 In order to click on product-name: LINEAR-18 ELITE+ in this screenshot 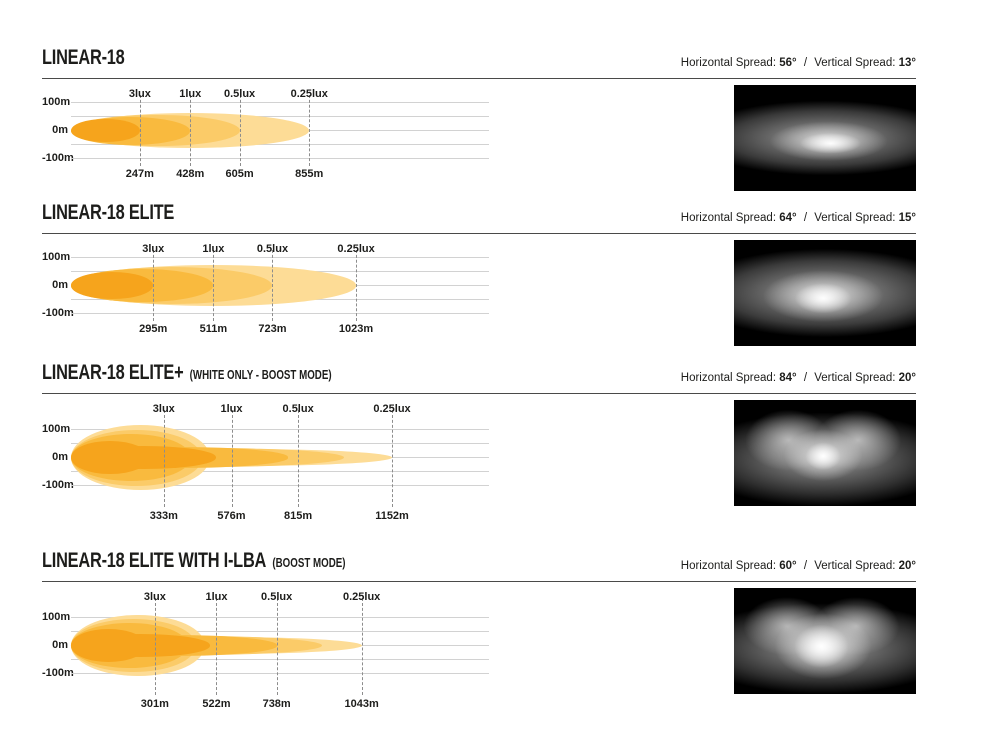, I will do `click(113, 372)`.